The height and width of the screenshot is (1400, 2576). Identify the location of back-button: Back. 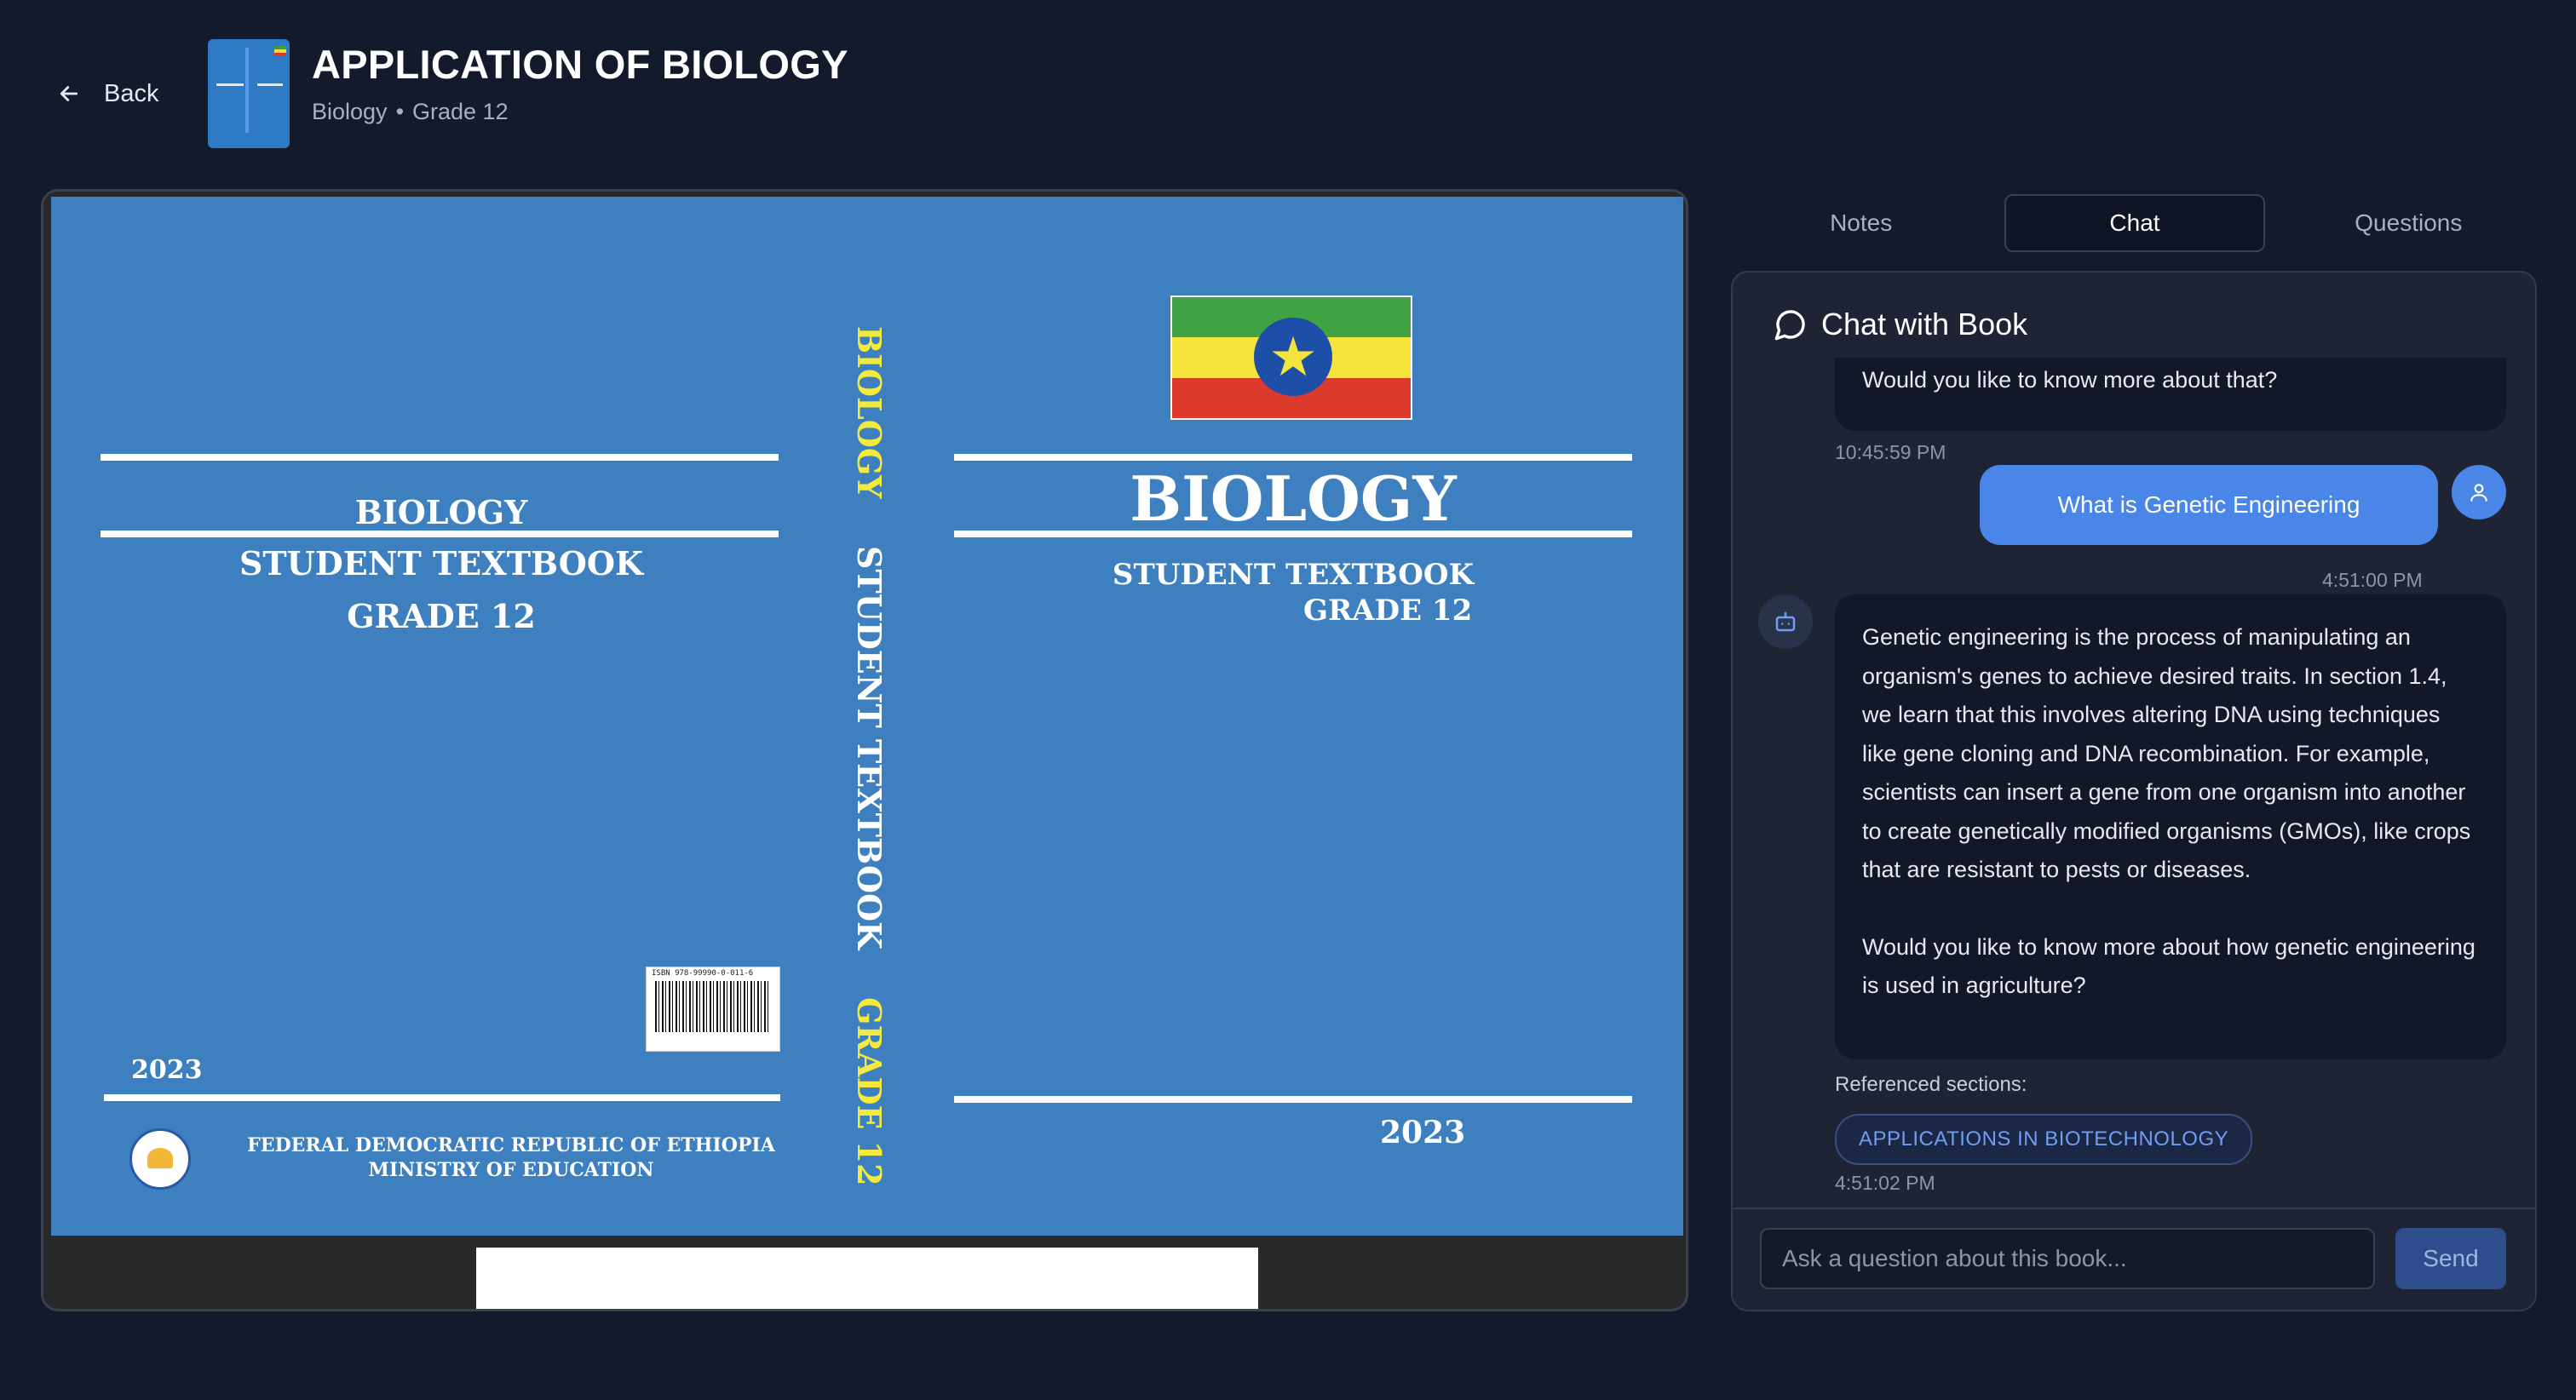
(107, 93).